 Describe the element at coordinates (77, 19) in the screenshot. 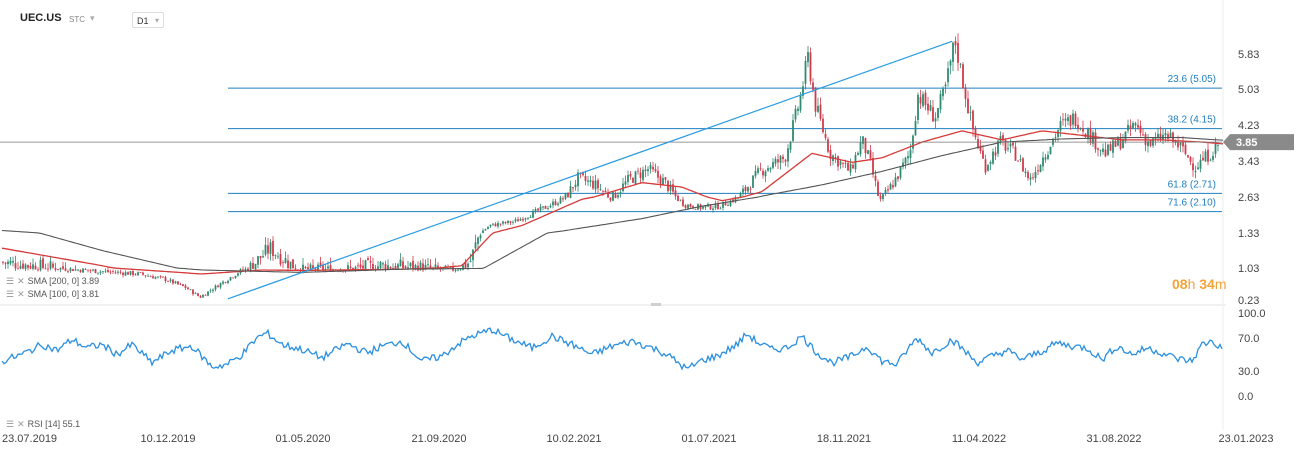

I see `symbol-type-label: STC` at that location.